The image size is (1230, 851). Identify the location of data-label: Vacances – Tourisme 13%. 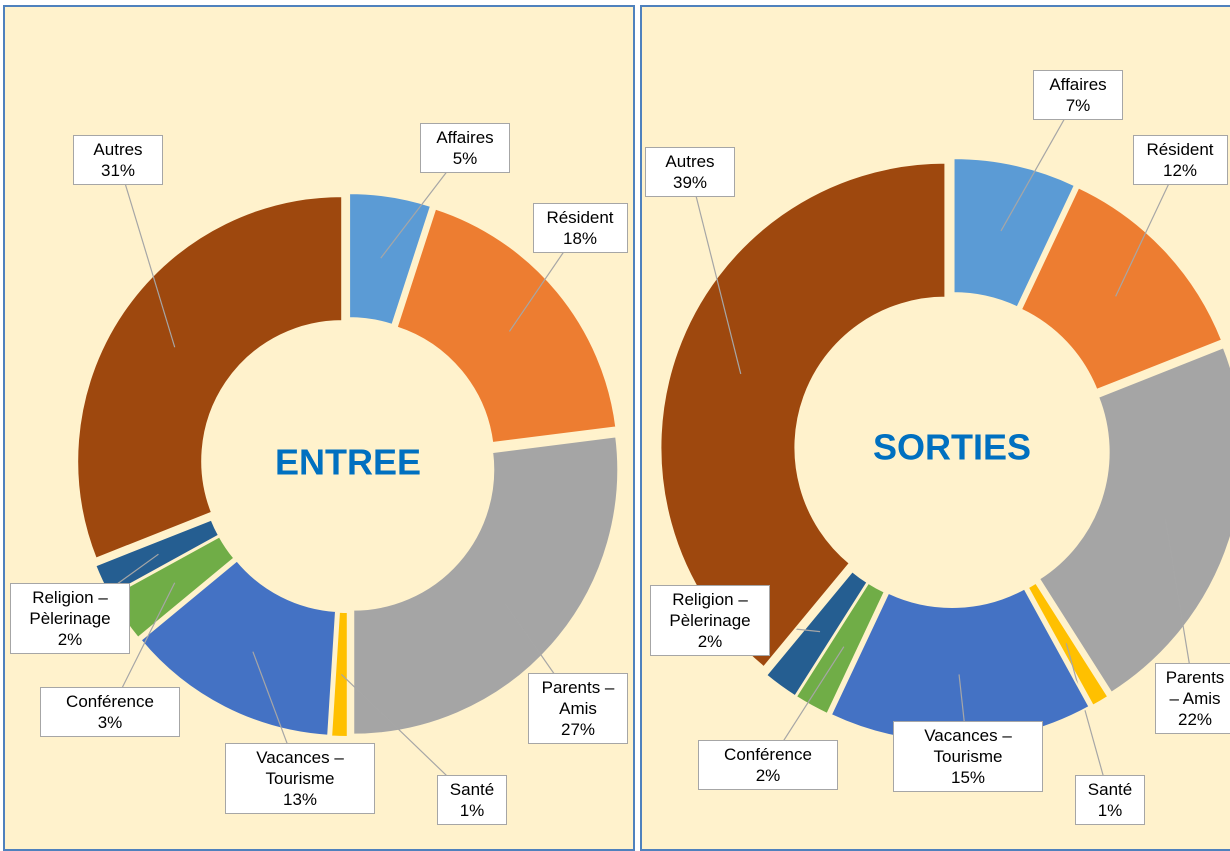
(300, 778).